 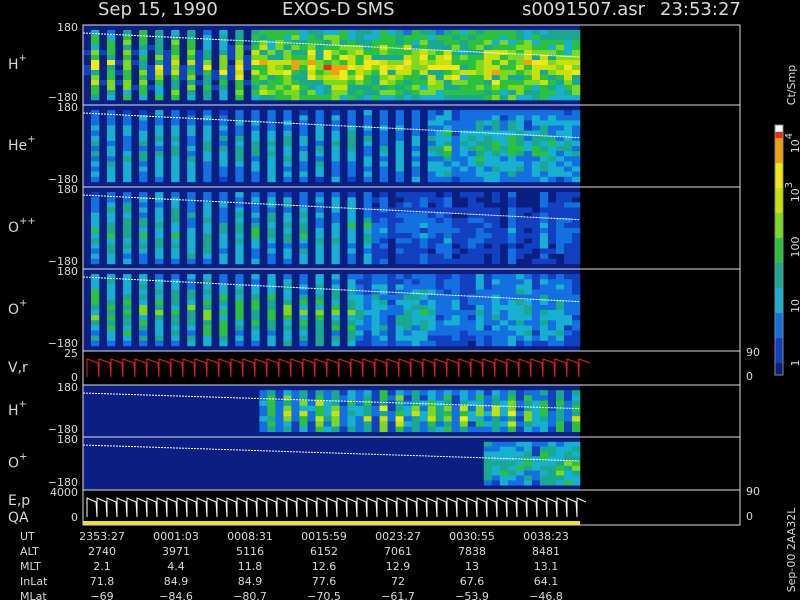 What do you see at coordinates (18, 368) in the screenshot?
I see `panel-label: V,r` at bounding box center [18, 368].